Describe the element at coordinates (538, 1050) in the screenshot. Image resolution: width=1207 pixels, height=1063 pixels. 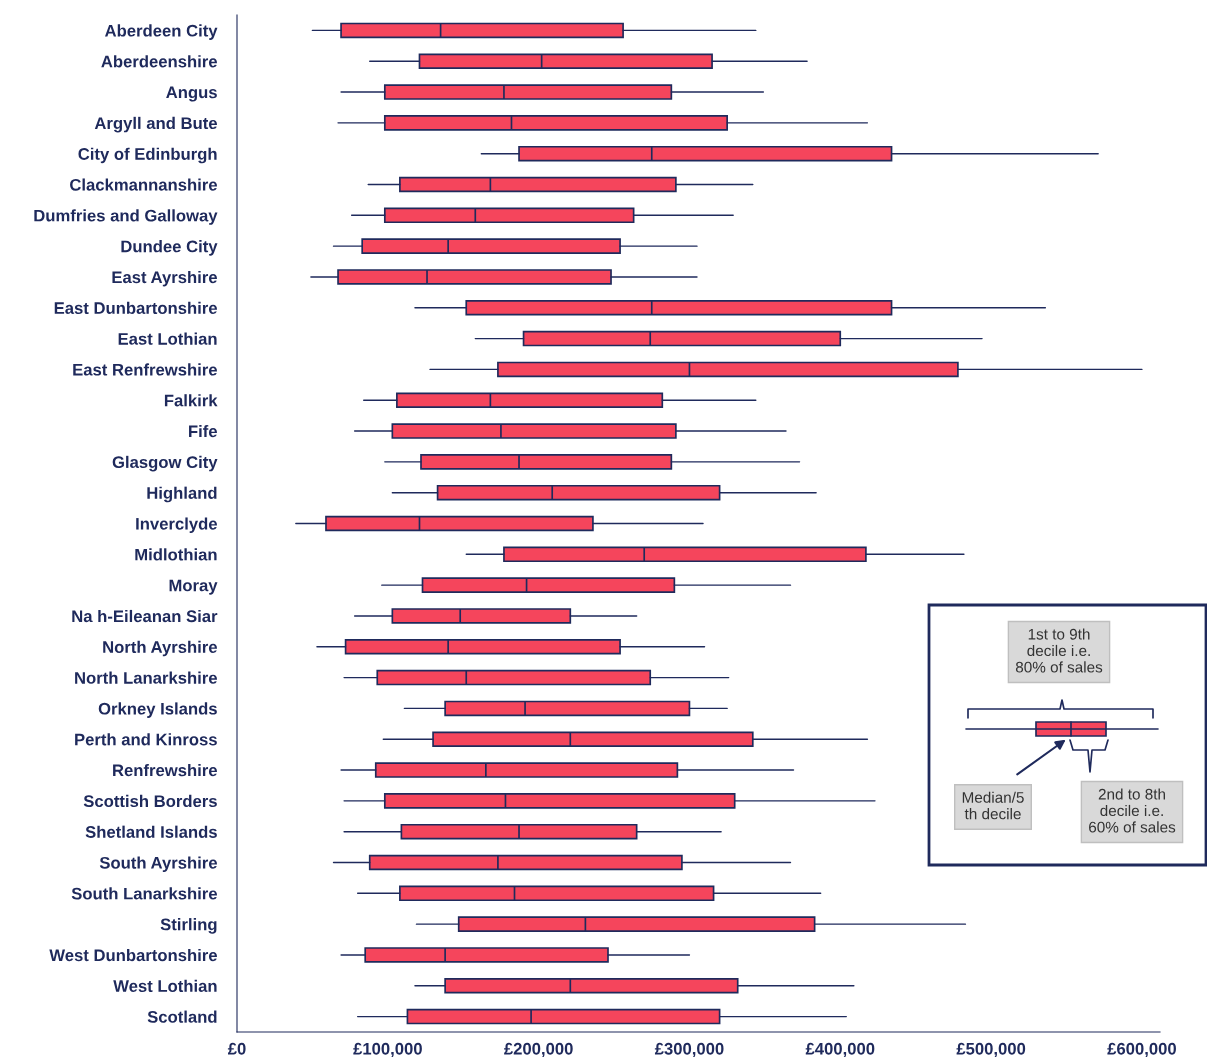
I see `x-tick-label: £200,000` at that location.